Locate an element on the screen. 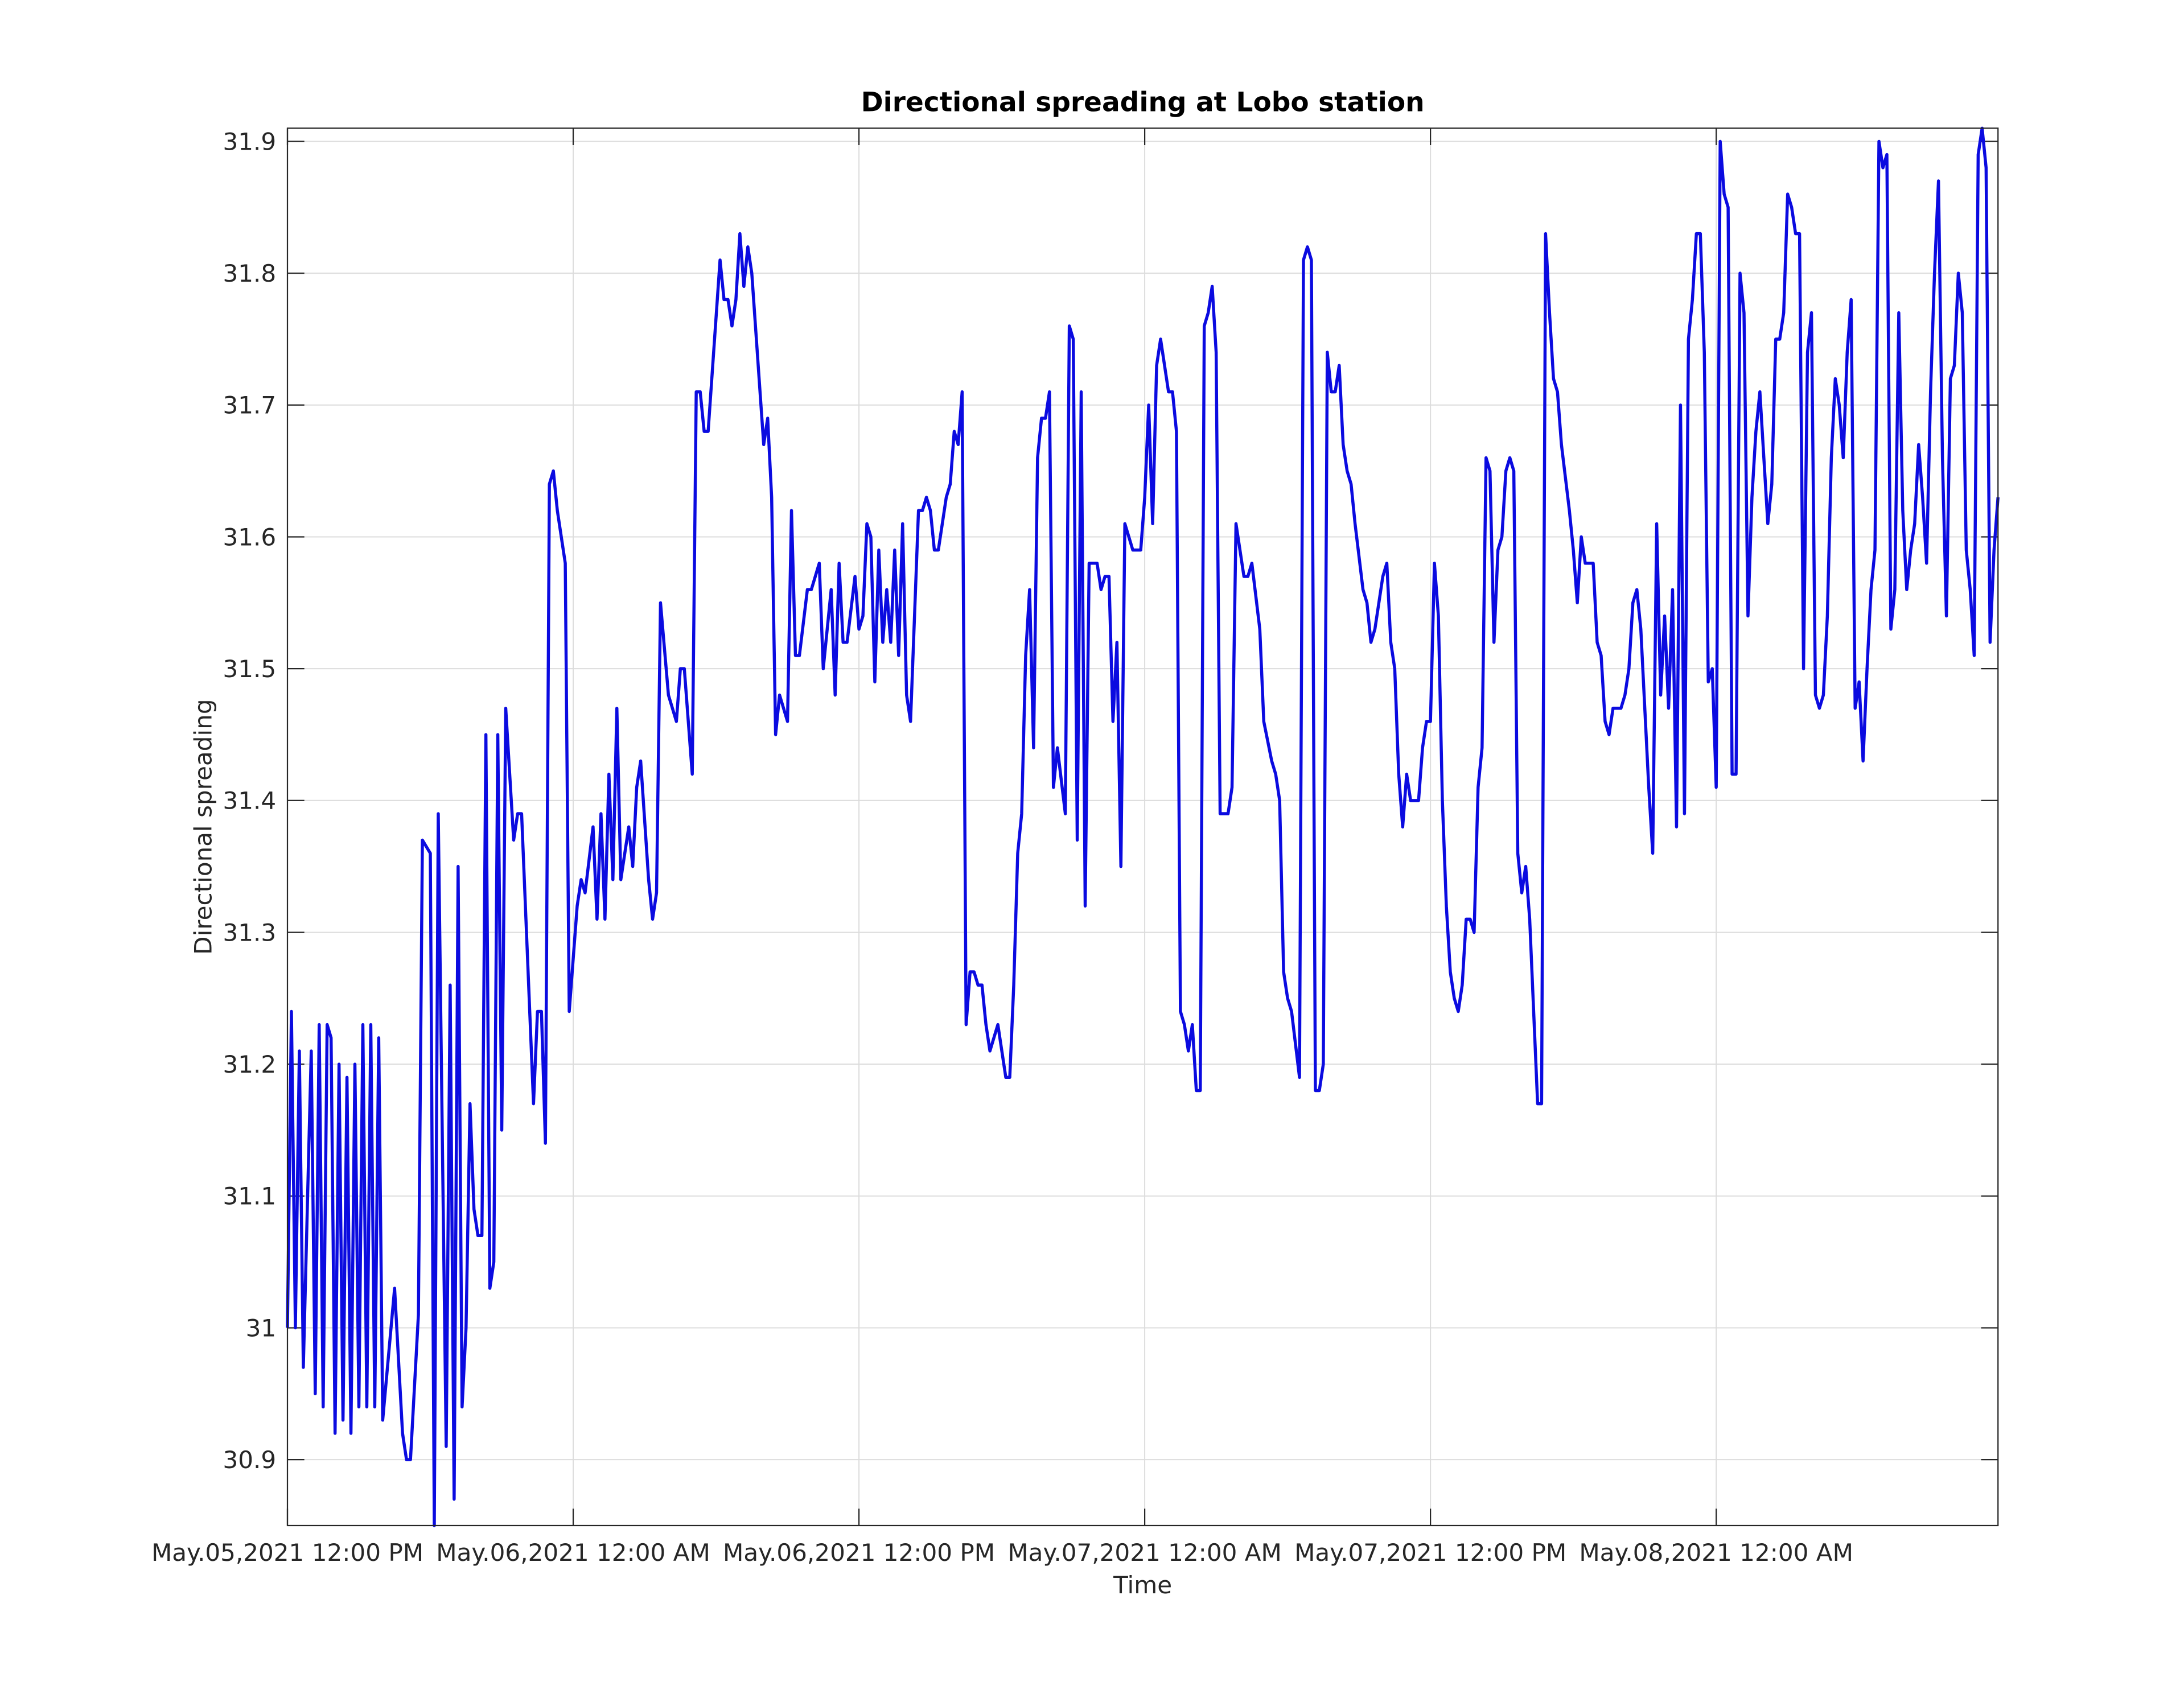  x-axis-label: Time is located at coordinates (1142, 1585).